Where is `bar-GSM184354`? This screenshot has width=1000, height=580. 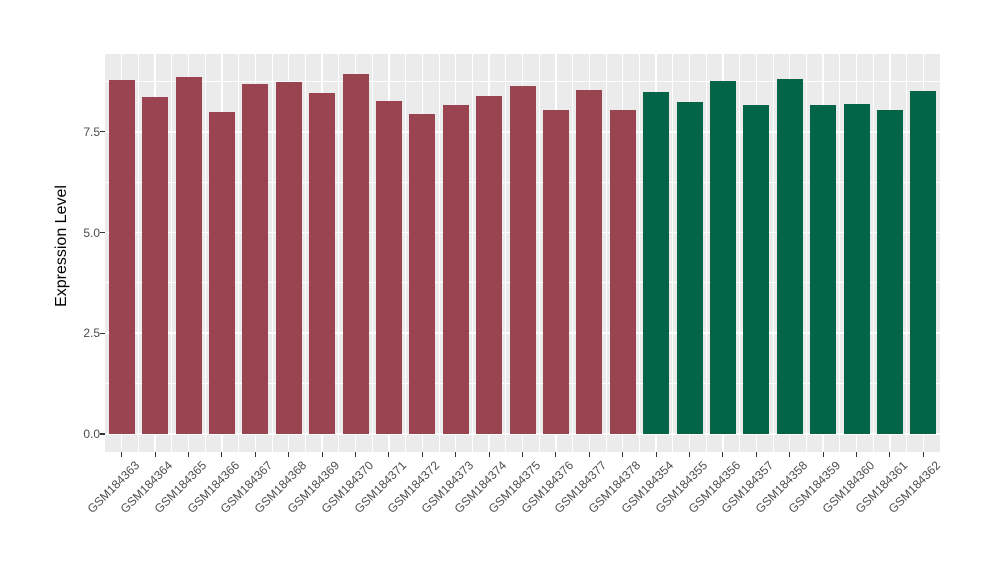
bar-GSM184354 is located at coordinates (656, 262).